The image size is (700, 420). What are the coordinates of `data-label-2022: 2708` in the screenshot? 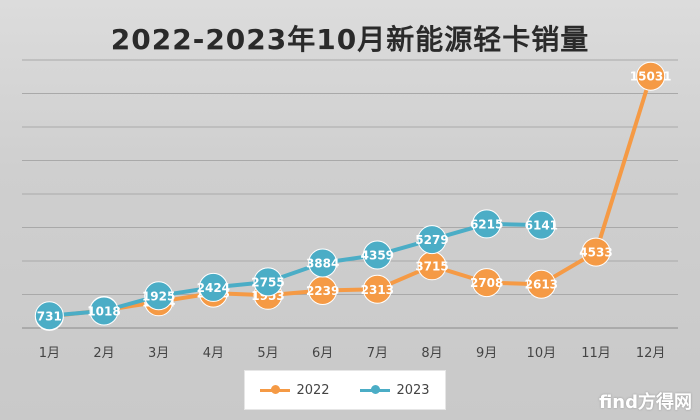 It's located at (486, 283).